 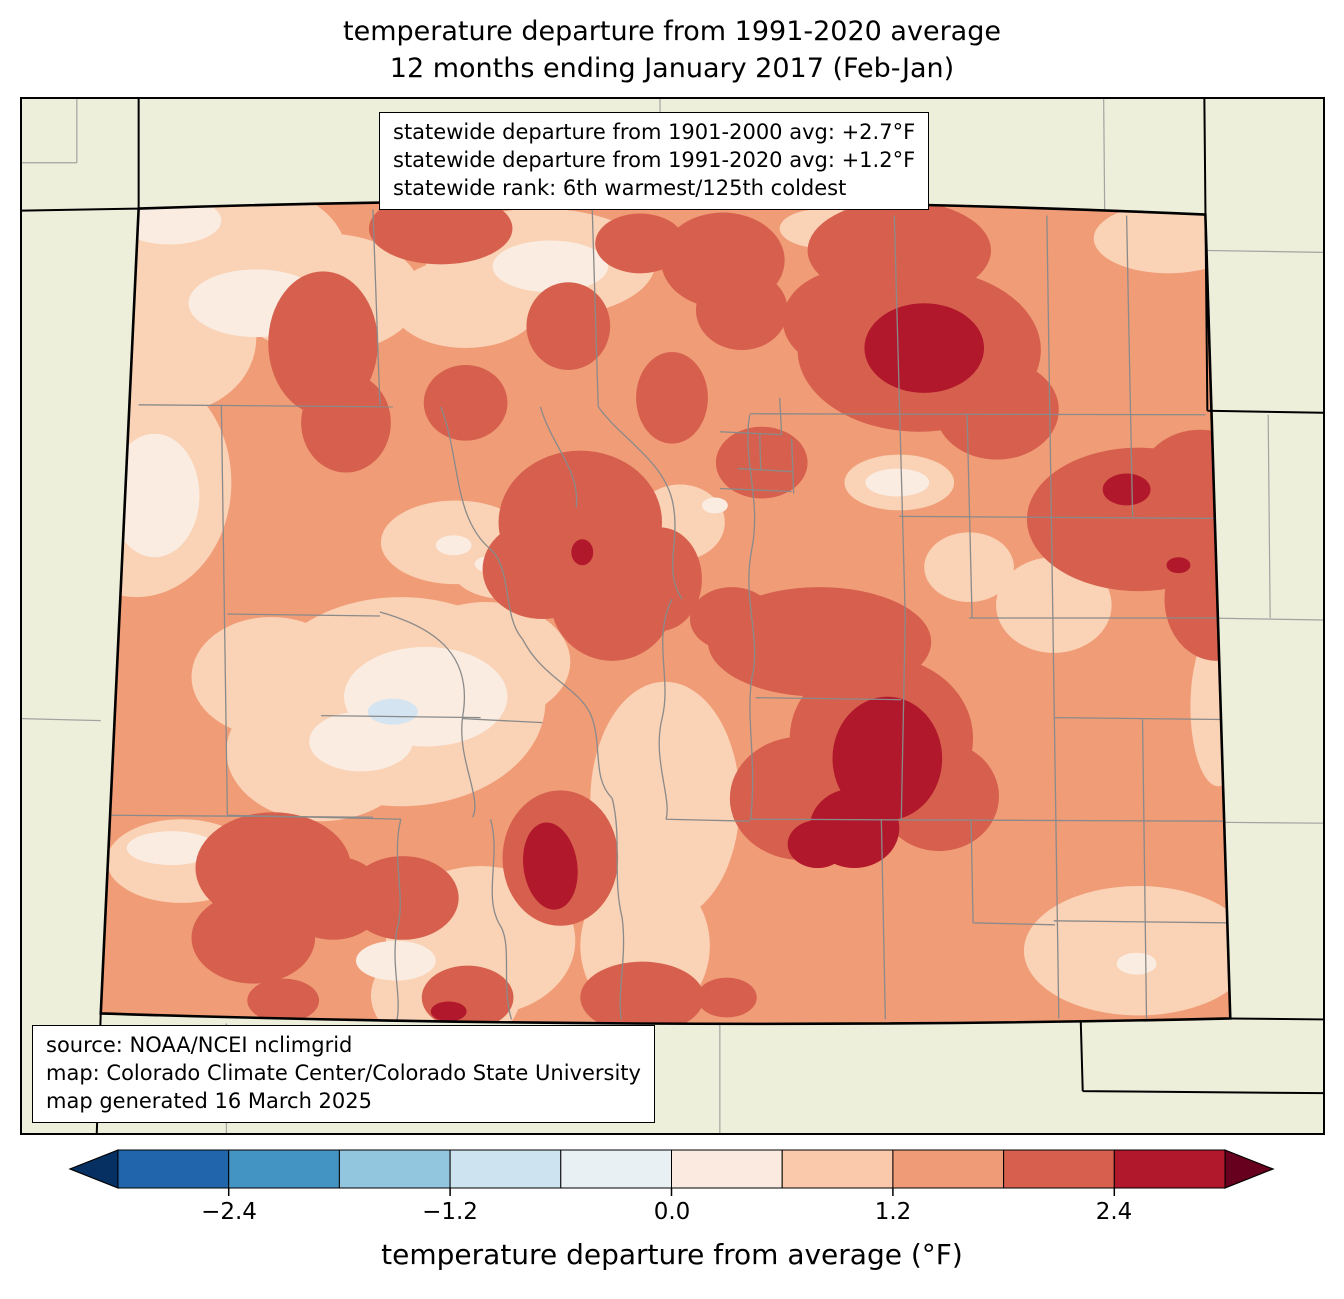 I want to click on colorbar-axis-label: temperature departure from average (°F), so click(x=672, y=1254).